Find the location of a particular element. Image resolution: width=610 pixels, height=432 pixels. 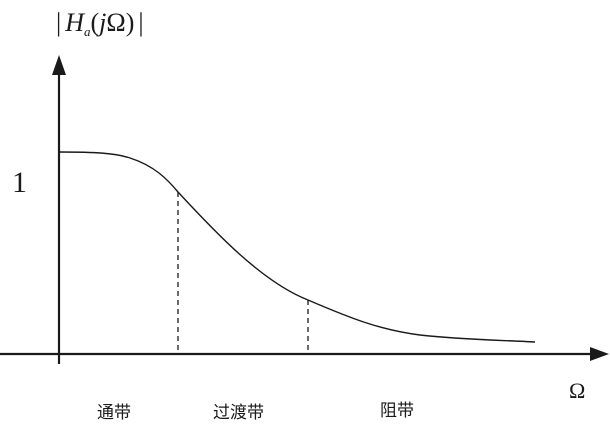

stopband-label: 阻带 is located at coordinates (397, 411).